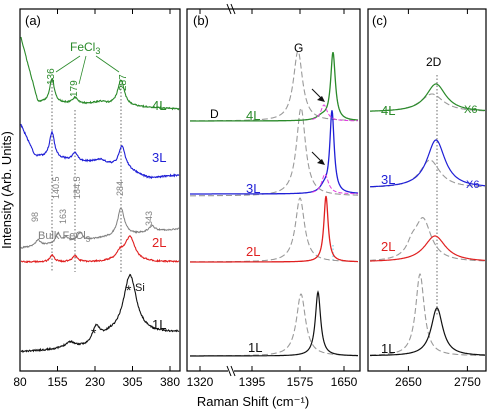 This screenshot has height=415, width=491. I want to click on arrow-3L, so click(318, 158).